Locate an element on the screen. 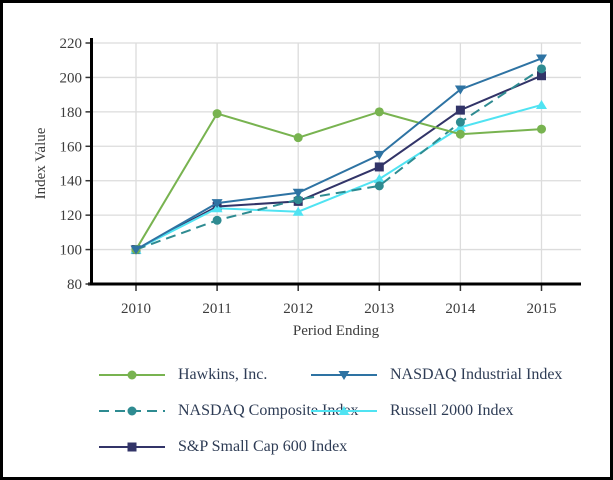  legend-swatch-hawkins-inc is located at coordinates (132, 375).